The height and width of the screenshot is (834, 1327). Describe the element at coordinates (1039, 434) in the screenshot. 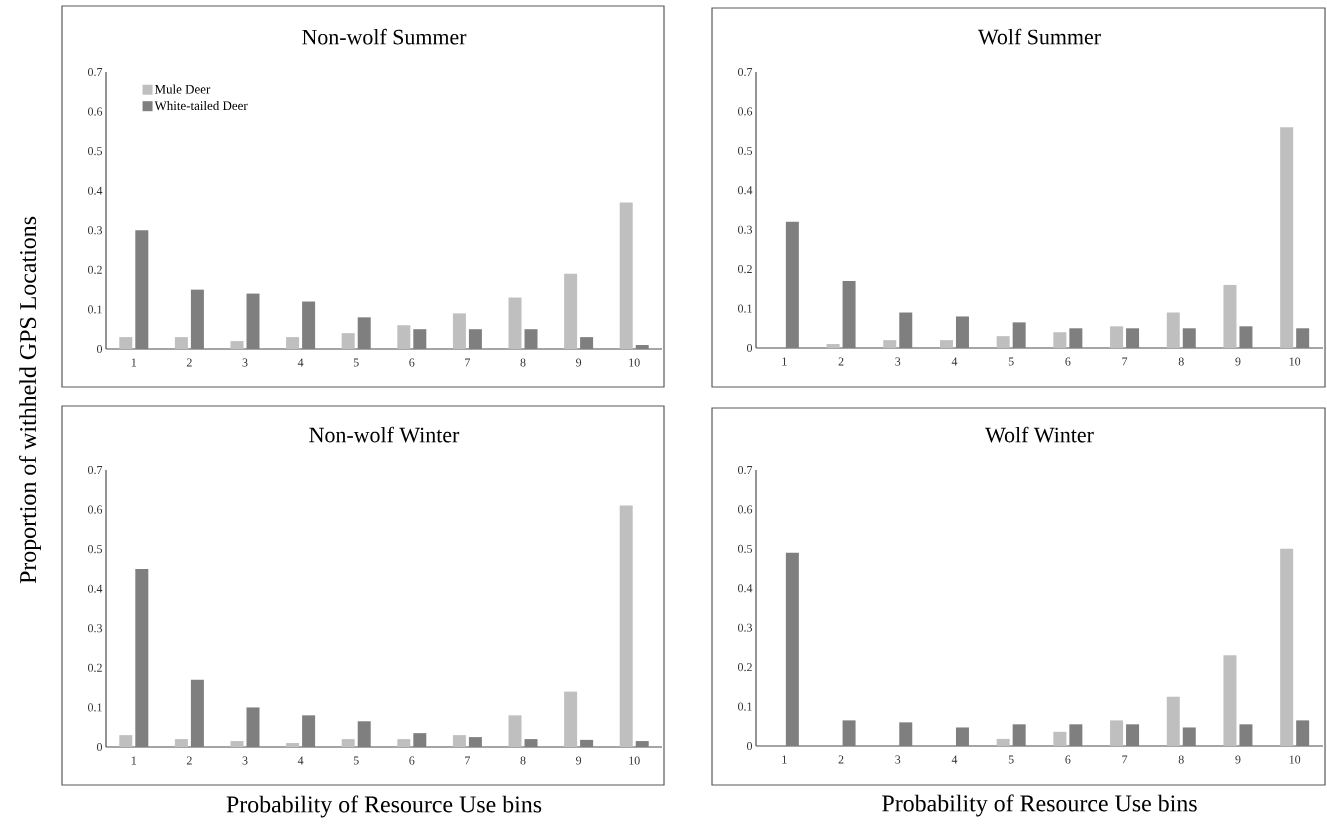

I see `chart-title: Wolf Winter` at that location.